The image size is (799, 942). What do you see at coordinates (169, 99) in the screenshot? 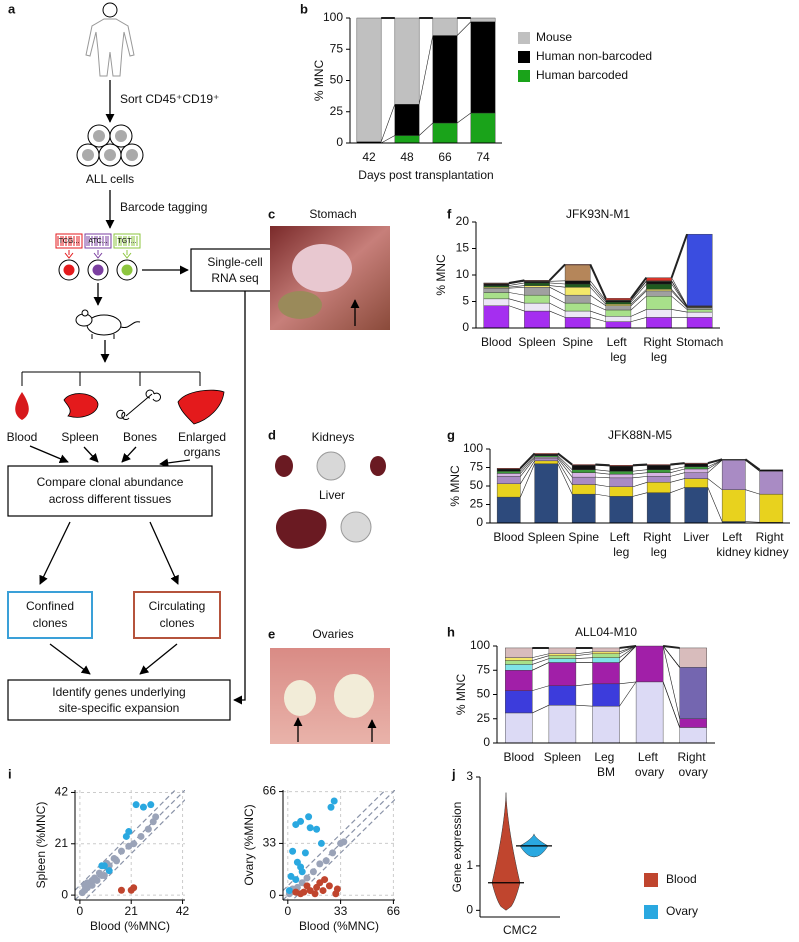
I see `step-label: Sort CD45⁺CD19⁺` at bounding box center [169, 99].